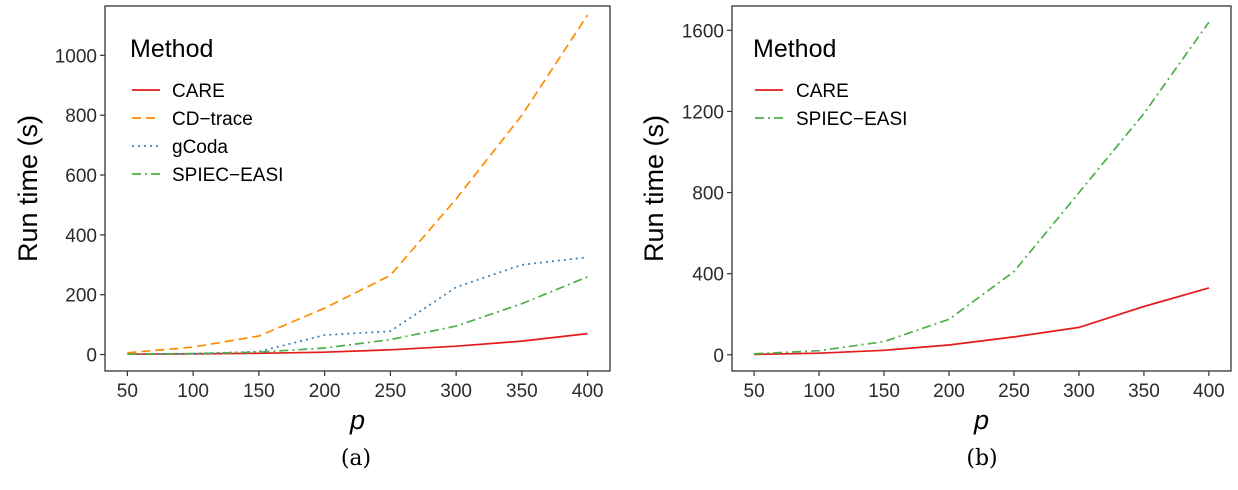  What do you see at coordinates (982, 321) in the screenshot?
I see `series-line-care` at bounding box center [982, 321].